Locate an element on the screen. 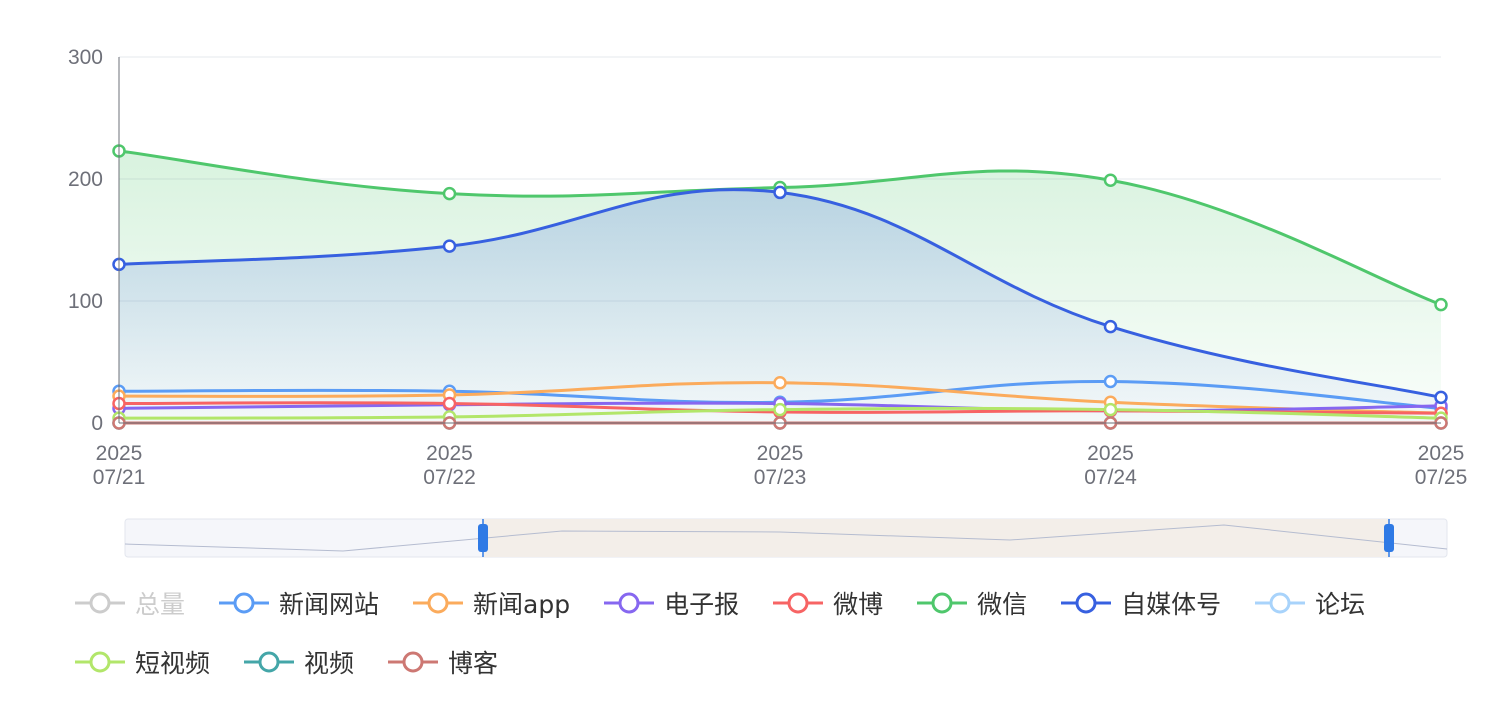 This screenshot has height=716, width=1502. legend-label: 电子报 is located at coordinates (702, 604).